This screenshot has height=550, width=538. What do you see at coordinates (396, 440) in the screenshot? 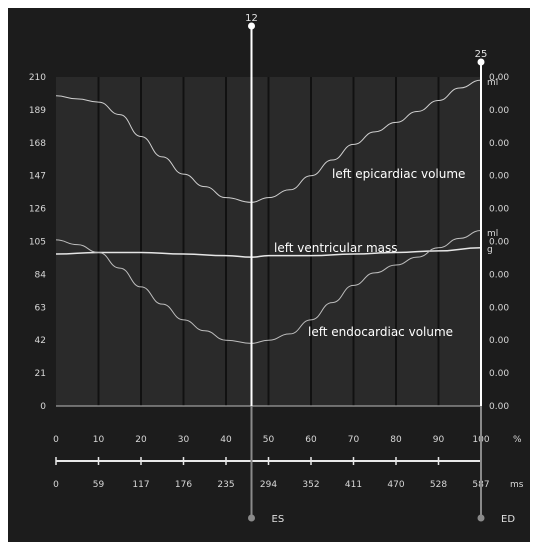
I see `percent-tick-label: 80` at bounding box center [396, 440].